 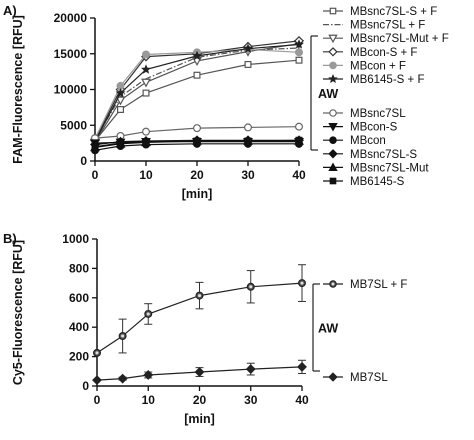 What do you see at coordinates (374, 128) in the screenshot?
I see `legend-label: MBcon-S` at bounding box center [374, 128].